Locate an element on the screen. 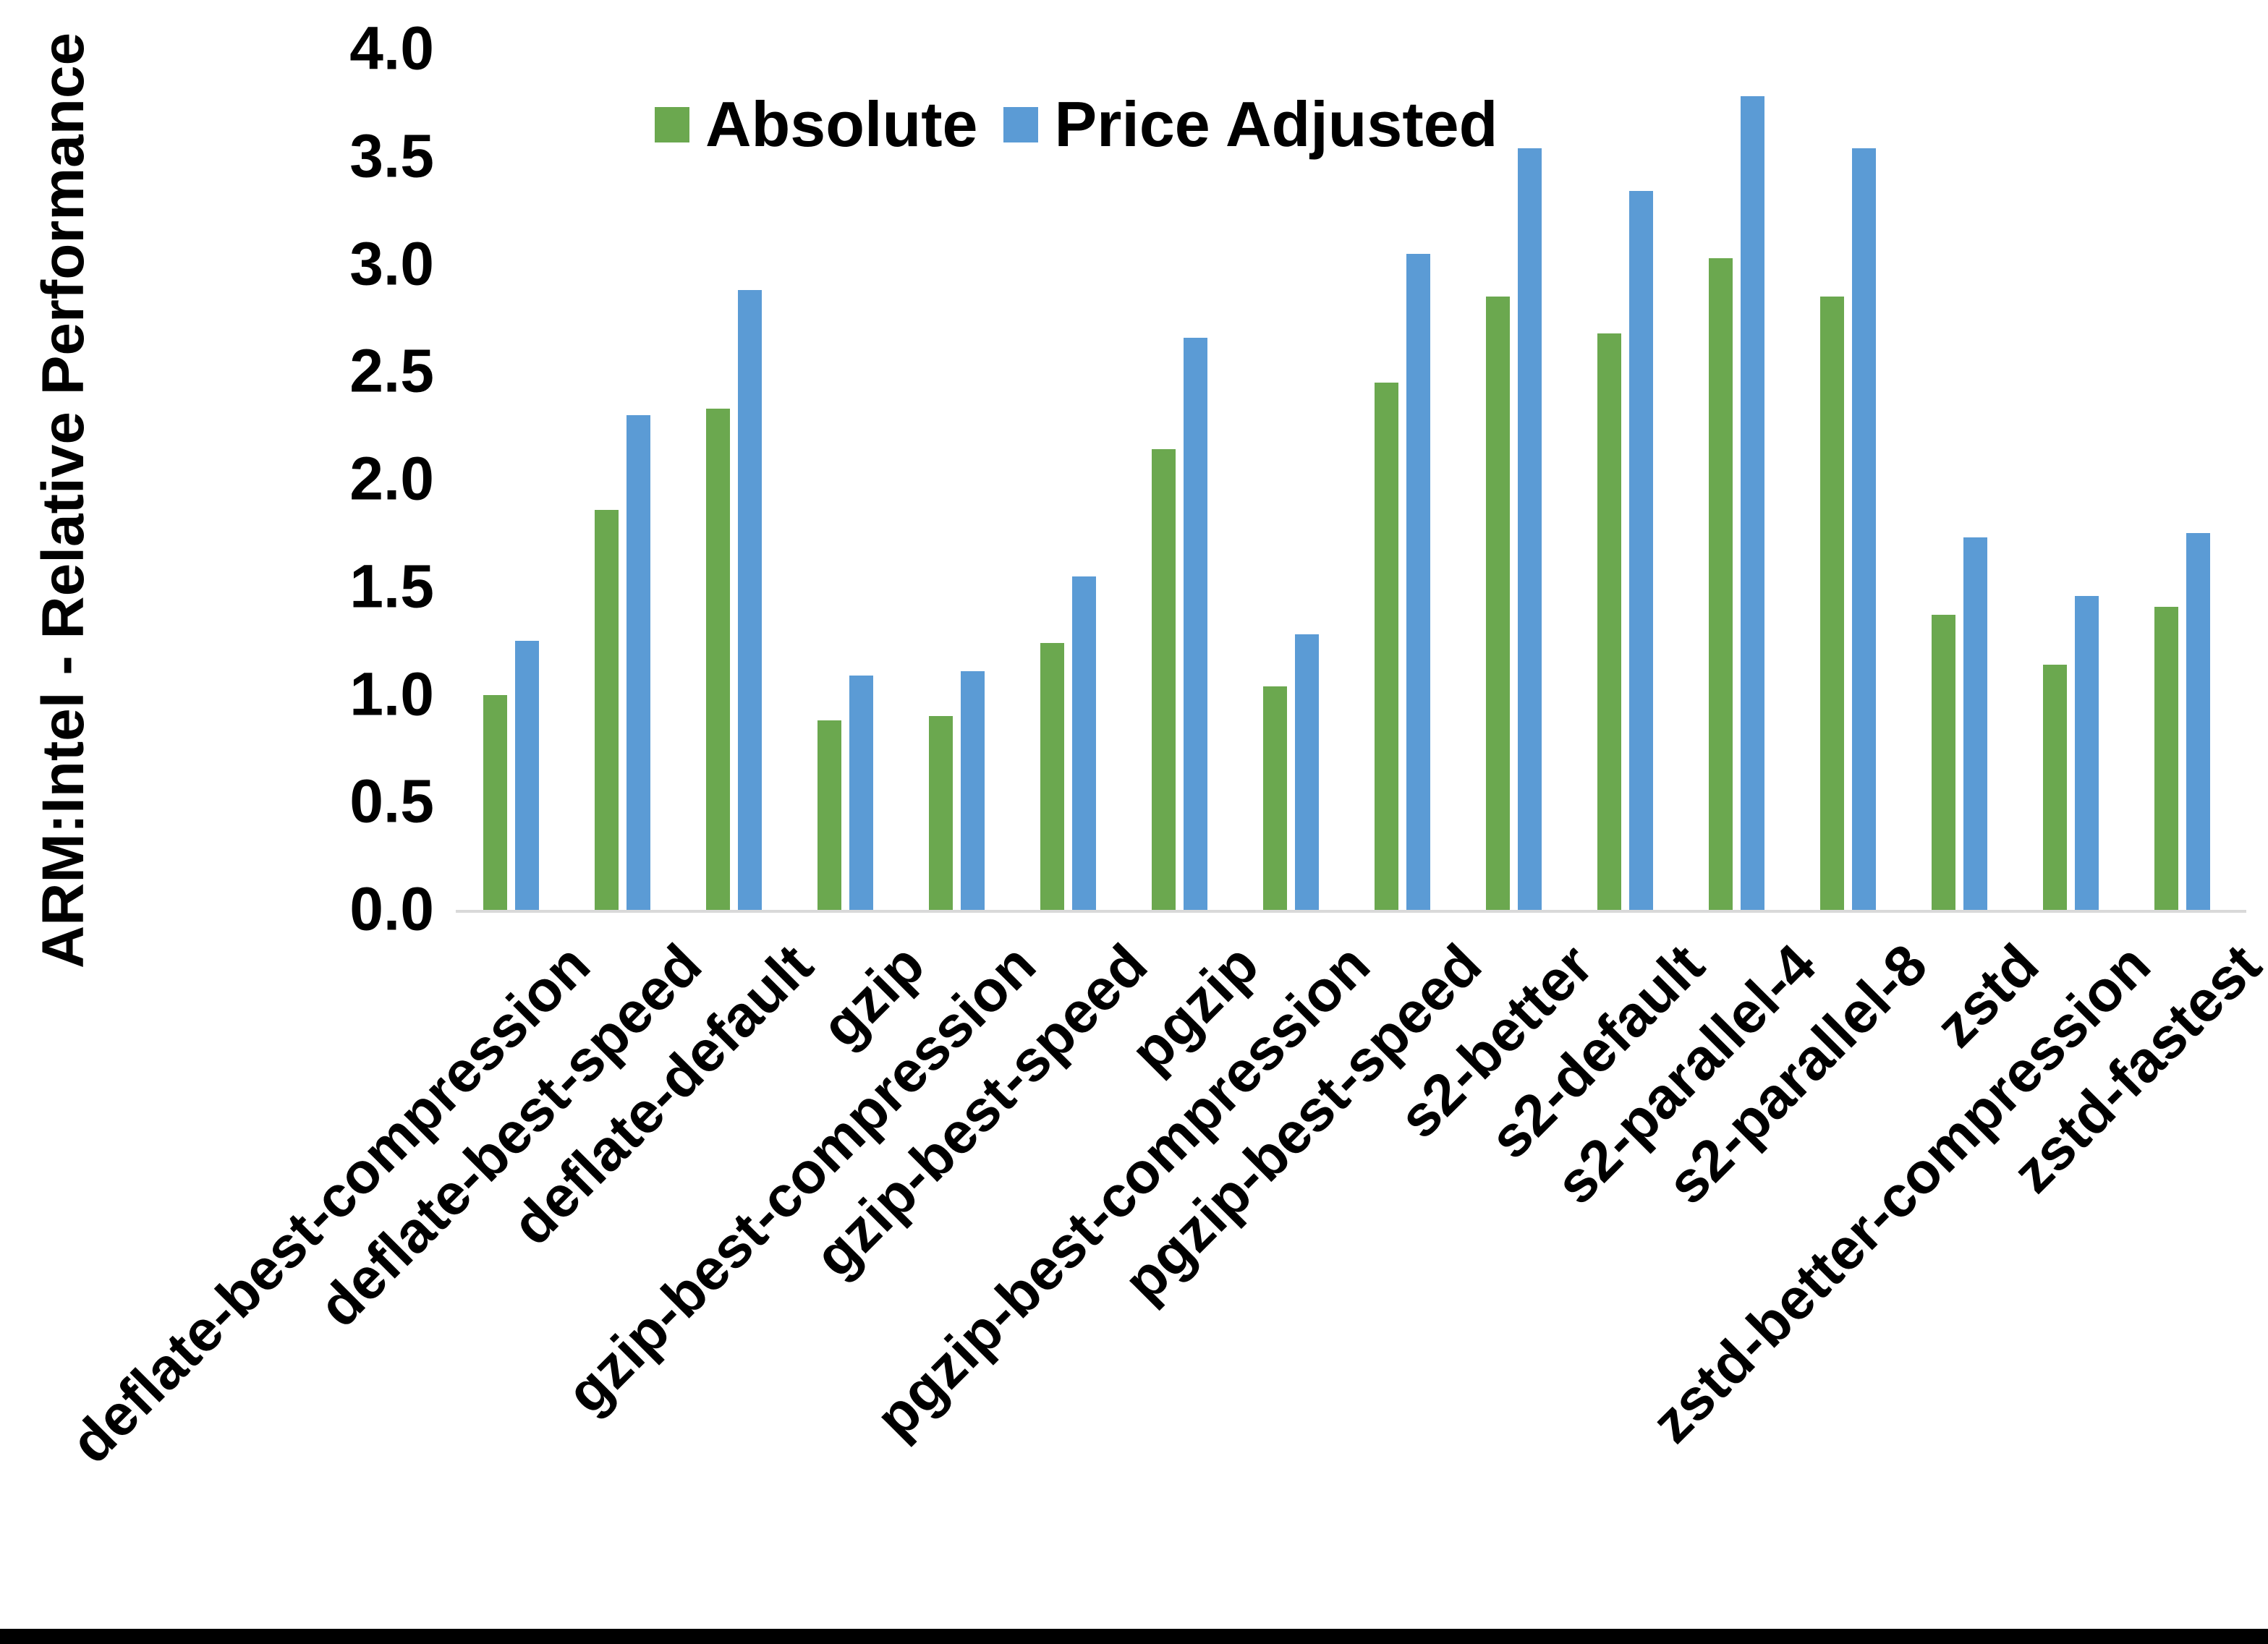  bar-s2-default-price-adjusted is located at coordinates (1641, 550).